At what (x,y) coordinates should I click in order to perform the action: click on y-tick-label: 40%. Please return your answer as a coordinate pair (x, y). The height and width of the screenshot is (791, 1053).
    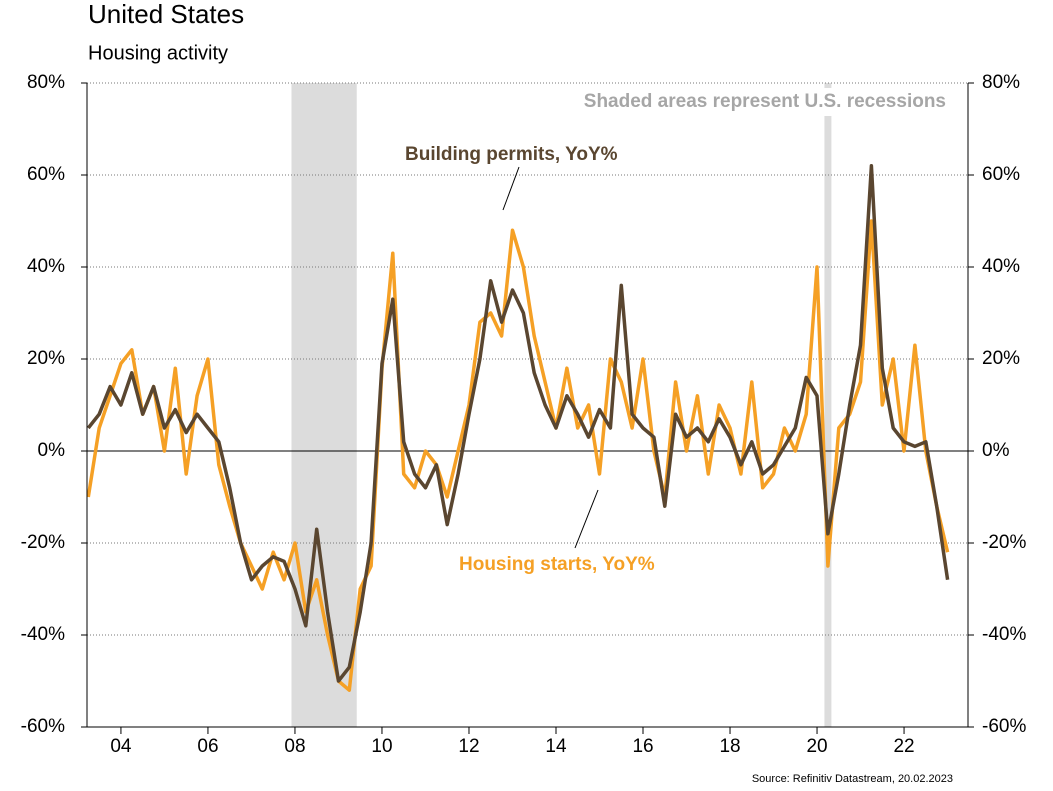
    Looking at the image, I should click on (46, 266).